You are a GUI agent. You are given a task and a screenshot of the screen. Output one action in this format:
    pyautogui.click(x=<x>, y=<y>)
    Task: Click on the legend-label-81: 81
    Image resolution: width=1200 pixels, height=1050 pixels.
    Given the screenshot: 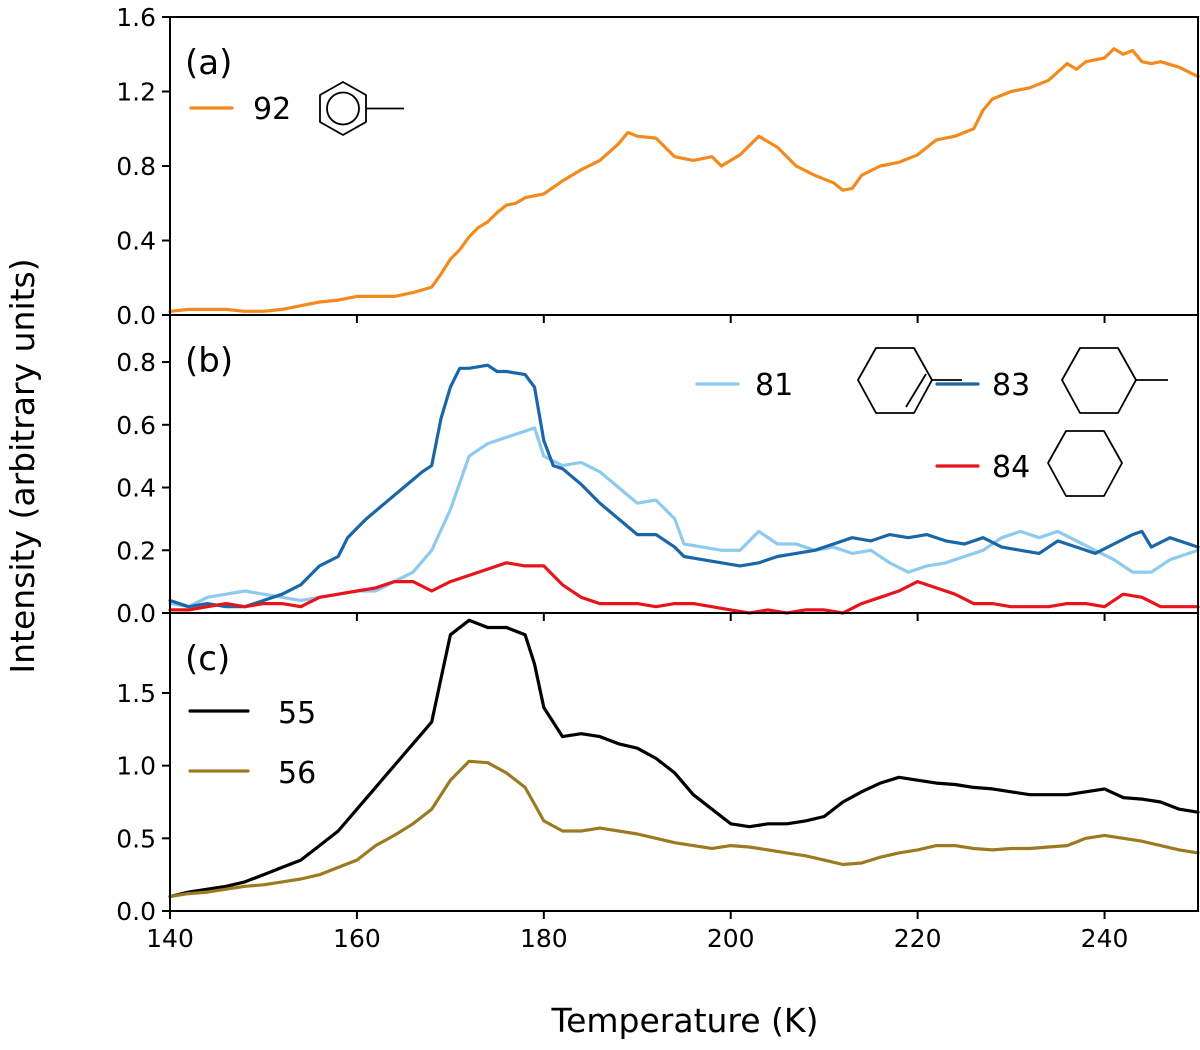 What is the action you would take?
    pyautogui.click(x=774, y=385)
    